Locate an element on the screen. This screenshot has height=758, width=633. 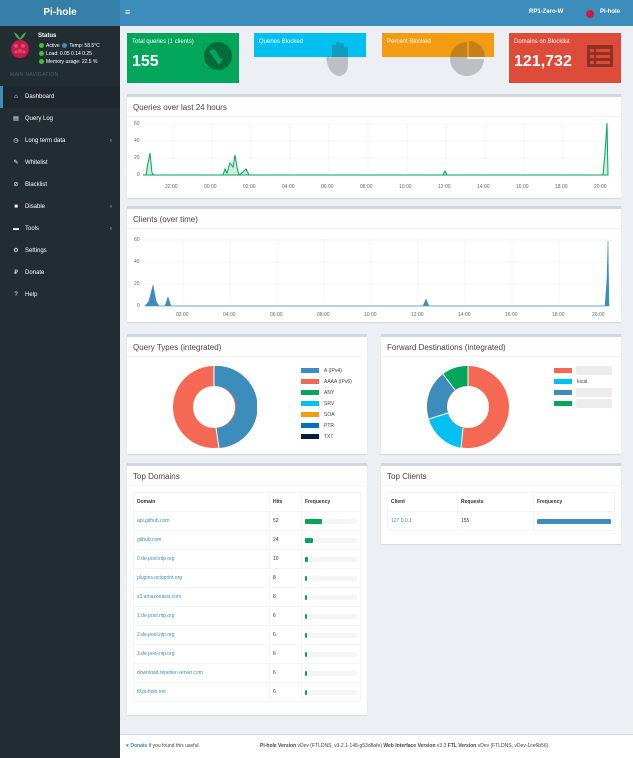
user-menu: Pi-hole is located at coordinates (610, 12).